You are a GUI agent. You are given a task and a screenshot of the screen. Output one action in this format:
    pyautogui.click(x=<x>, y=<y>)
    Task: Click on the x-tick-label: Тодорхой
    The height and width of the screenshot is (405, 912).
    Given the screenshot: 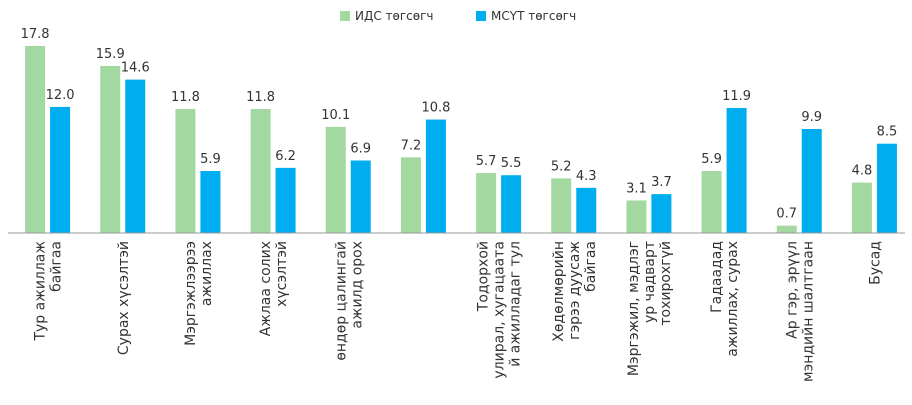 What is the action you would take?
    pyautogui.click(x=484, y=276)
    